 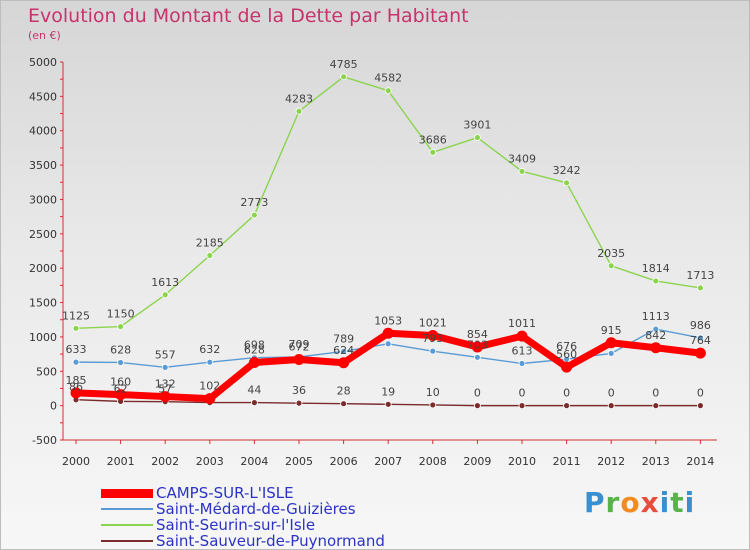 What do you see at coordinates (611, 330) in the screenshot?
I see `data-label: 915` at bounding box center [611, 330].